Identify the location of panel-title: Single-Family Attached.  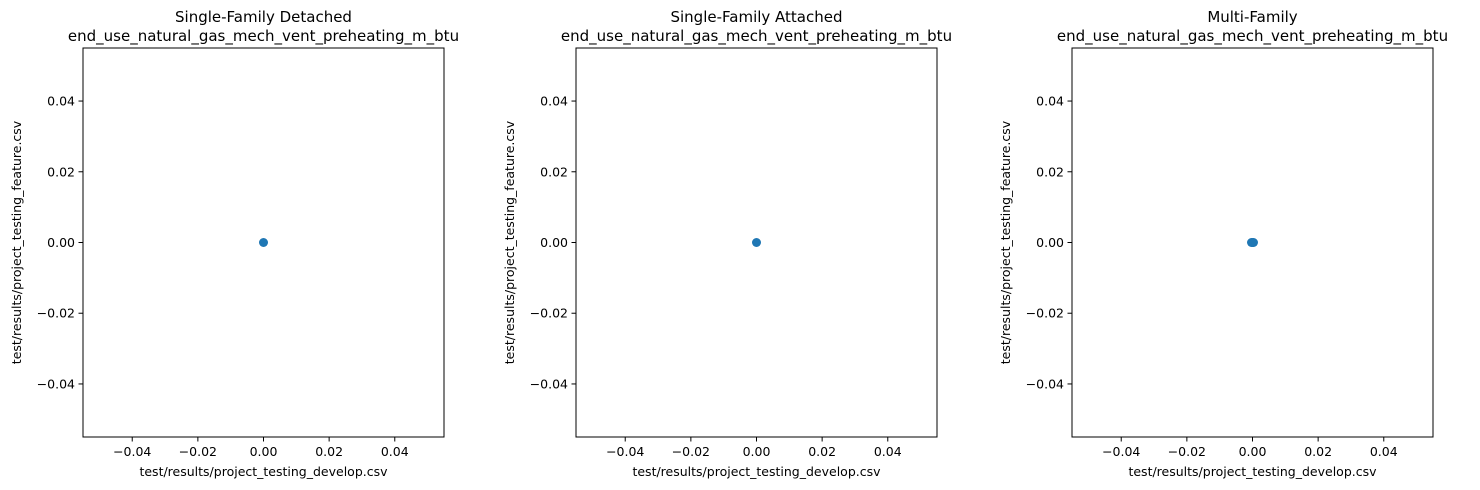
(756, 17).